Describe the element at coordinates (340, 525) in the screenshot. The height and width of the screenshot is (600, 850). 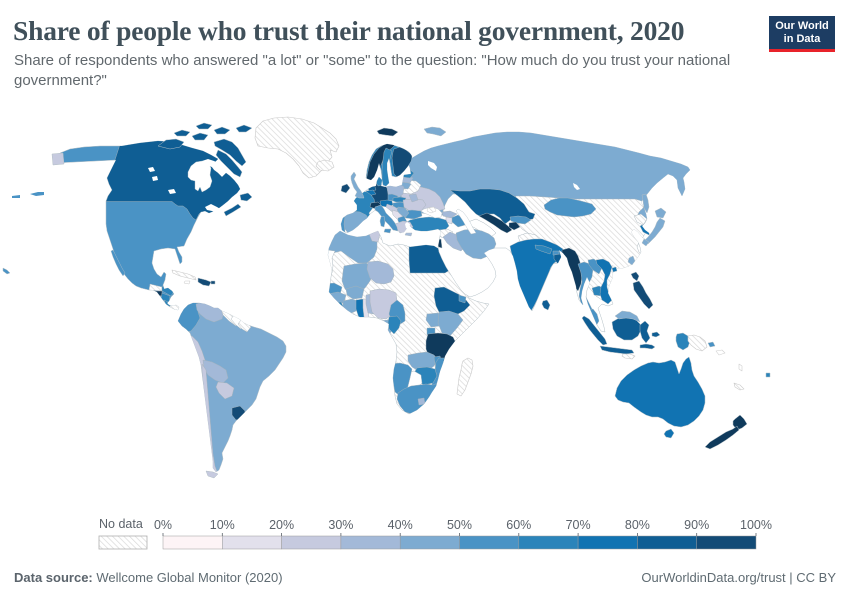
I see `svg-text: 30%` at that location.